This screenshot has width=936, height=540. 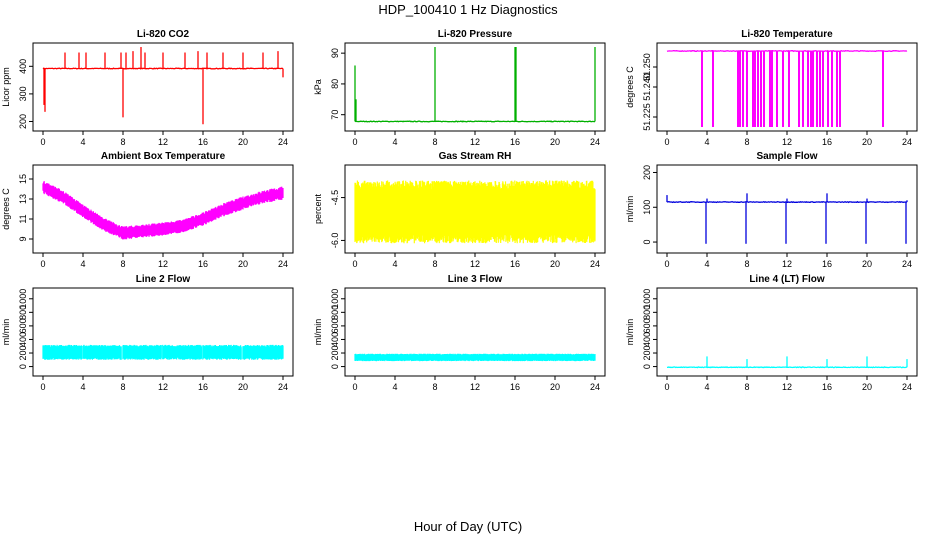 What do you see at coordinates (23, 179) in the screenshot?
I see `y-tick-label: 15` at bounding box center [23, 179].